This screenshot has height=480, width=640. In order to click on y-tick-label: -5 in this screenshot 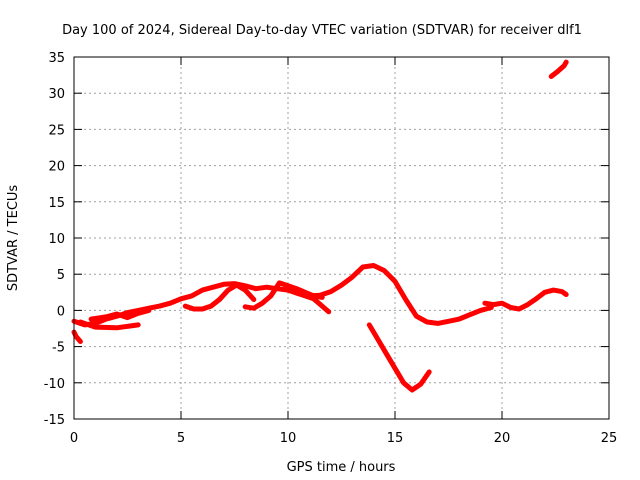, I will do `click(58, 348)`.